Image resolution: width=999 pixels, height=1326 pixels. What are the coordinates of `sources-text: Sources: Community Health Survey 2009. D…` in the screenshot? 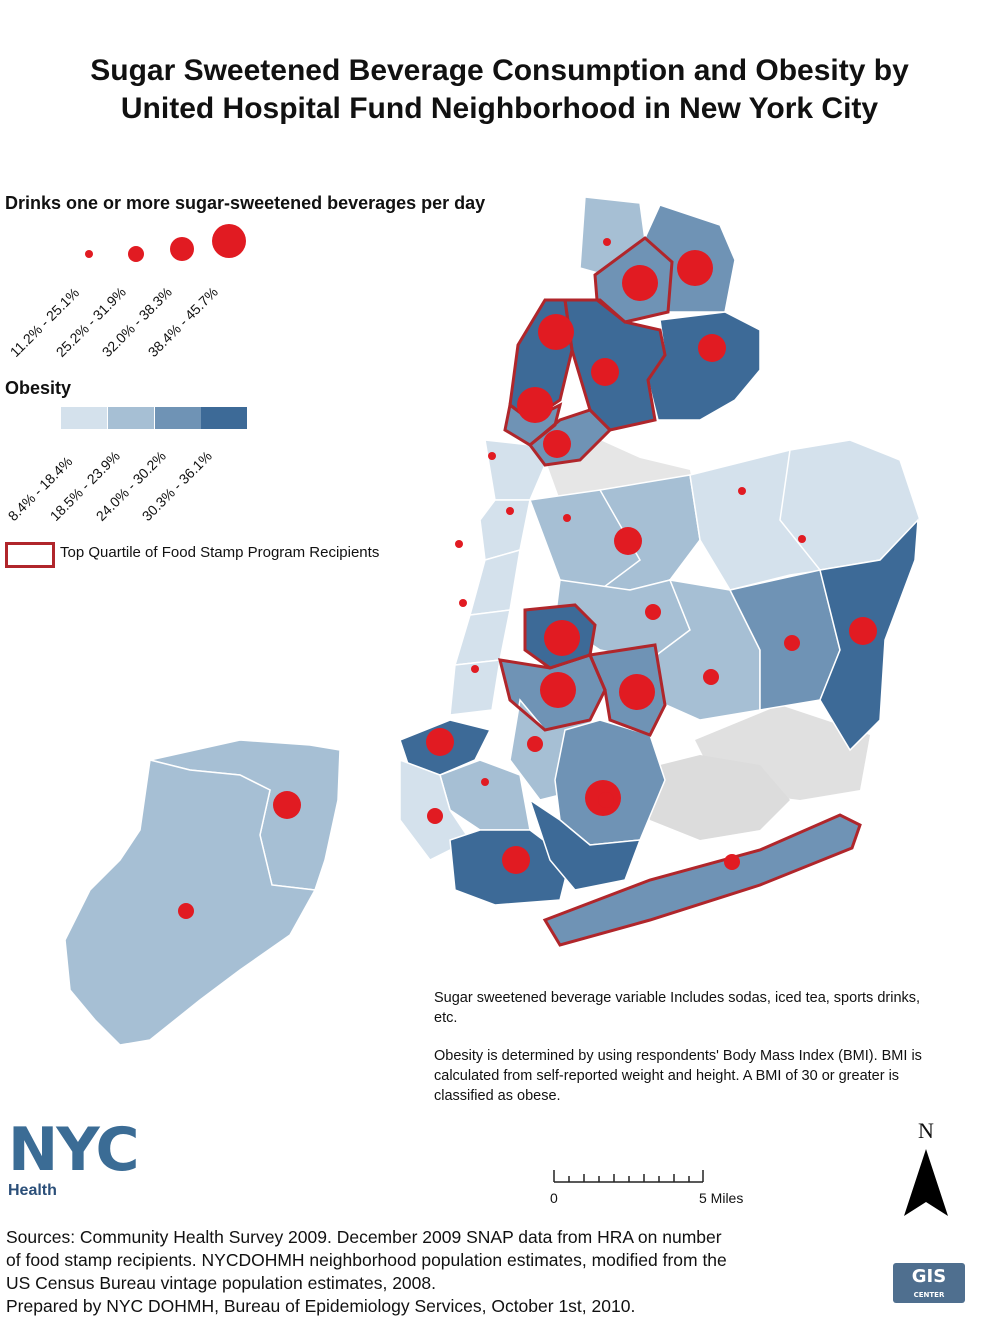 It's located at (456, 1272).